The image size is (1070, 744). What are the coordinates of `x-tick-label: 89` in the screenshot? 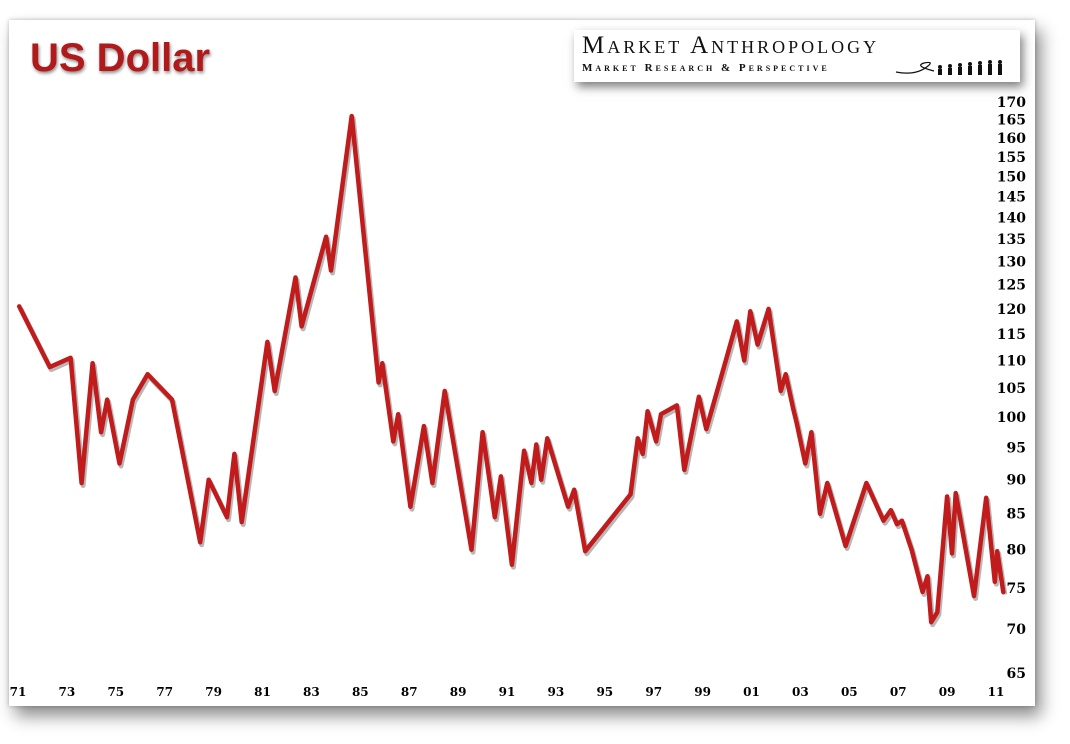 It's located at (458, 692).